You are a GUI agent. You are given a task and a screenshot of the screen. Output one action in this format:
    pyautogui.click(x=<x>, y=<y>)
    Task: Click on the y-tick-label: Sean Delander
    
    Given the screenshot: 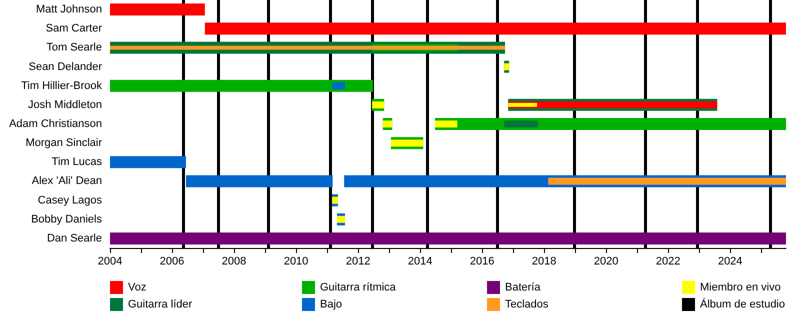 What is the action you would take?
    pyautogui.click(x=65, y=66)
    